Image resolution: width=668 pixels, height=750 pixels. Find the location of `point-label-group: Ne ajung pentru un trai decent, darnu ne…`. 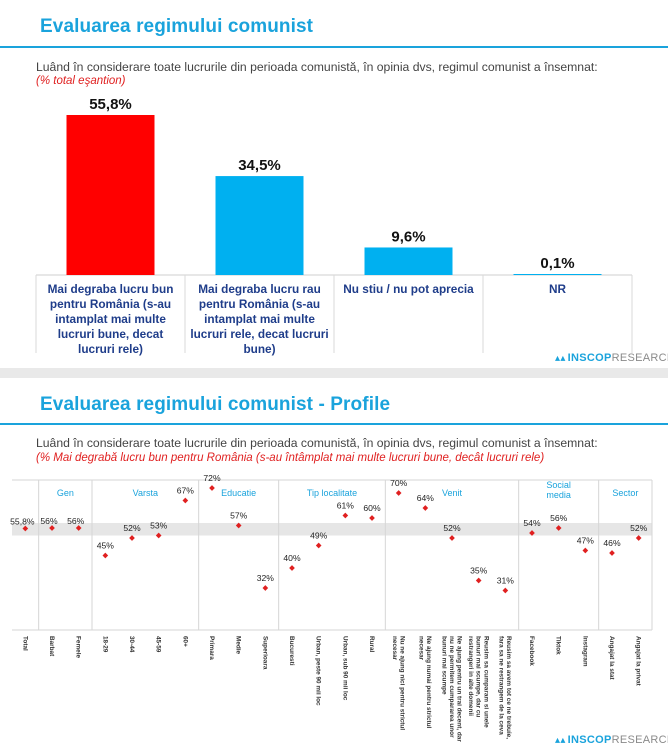

point-label-group: Ne ajung pentru un trai decent, darnu ne… is located at coordinates (451, 689).